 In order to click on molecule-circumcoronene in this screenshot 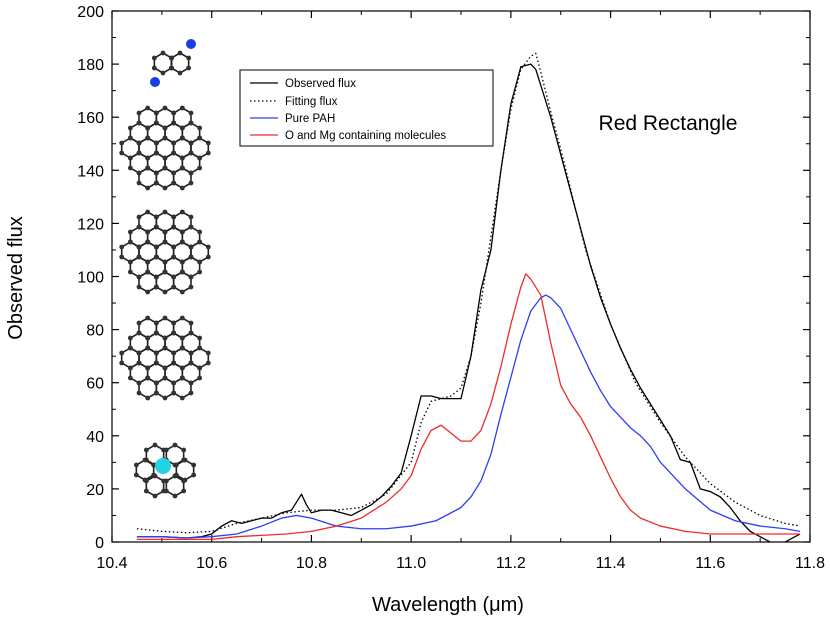, I will do `click(165, 148)`.